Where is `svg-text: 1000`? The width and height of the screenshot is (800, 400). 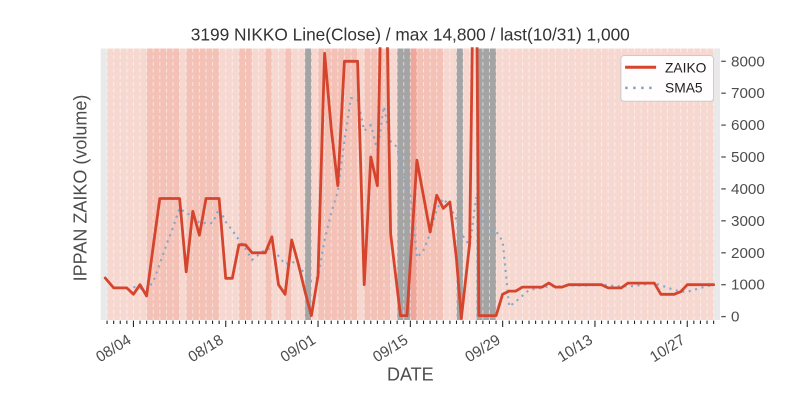
svg-text: 1000 is located at coordinates (748, 285).